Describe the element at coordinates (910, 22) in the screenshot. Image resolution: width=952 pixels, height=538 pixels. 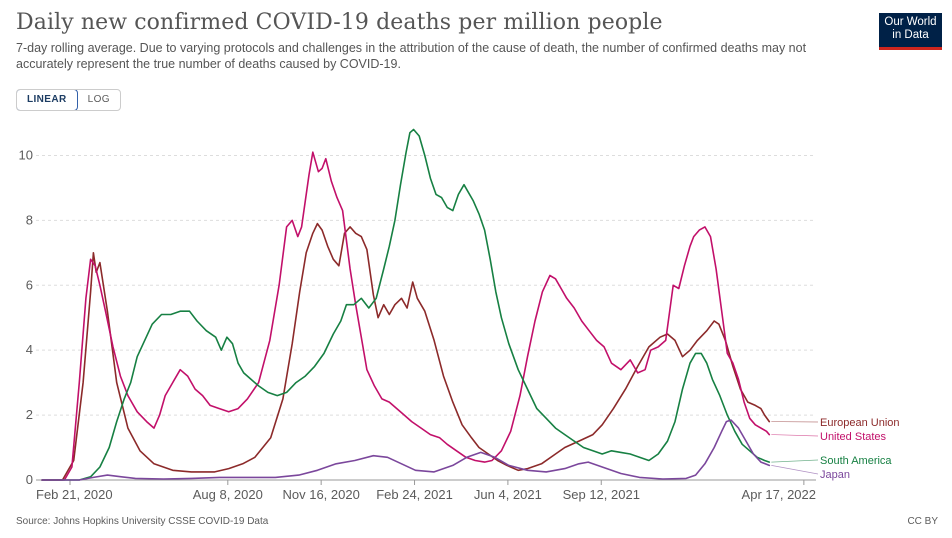
I see `logo-line-1: Our World` at that location.